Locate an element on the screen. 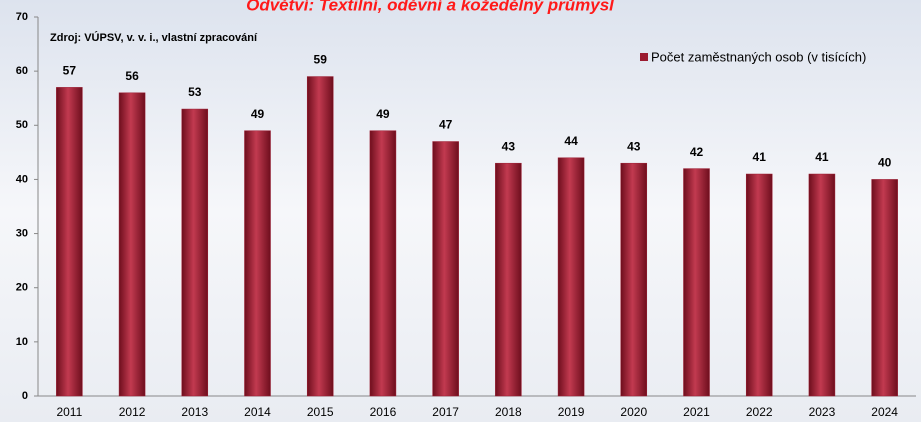  x-tick-label: 2018 is located at coordinates (508, 412).